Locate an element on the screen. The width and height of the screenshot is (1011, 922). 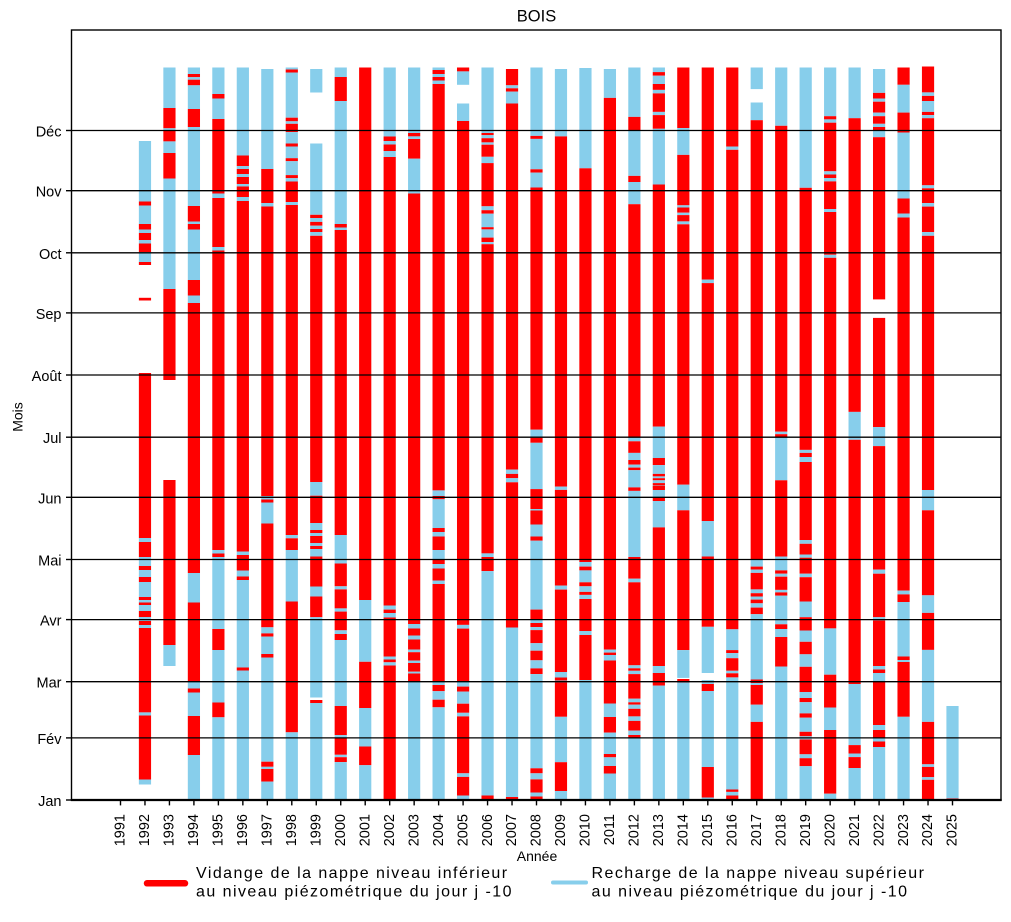
svg-text: Jan is located at coordinates (49, 802).